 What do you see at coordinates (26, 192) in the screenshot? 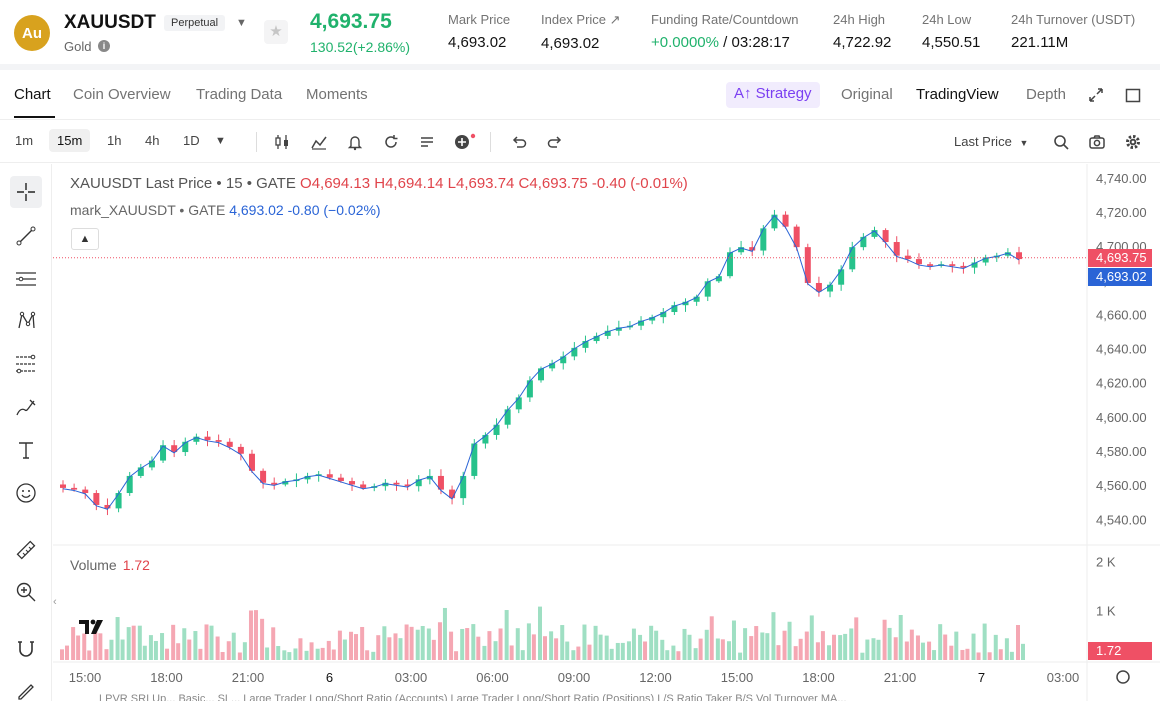
I see `crosshair-icon` at bounding box center [26, 192].